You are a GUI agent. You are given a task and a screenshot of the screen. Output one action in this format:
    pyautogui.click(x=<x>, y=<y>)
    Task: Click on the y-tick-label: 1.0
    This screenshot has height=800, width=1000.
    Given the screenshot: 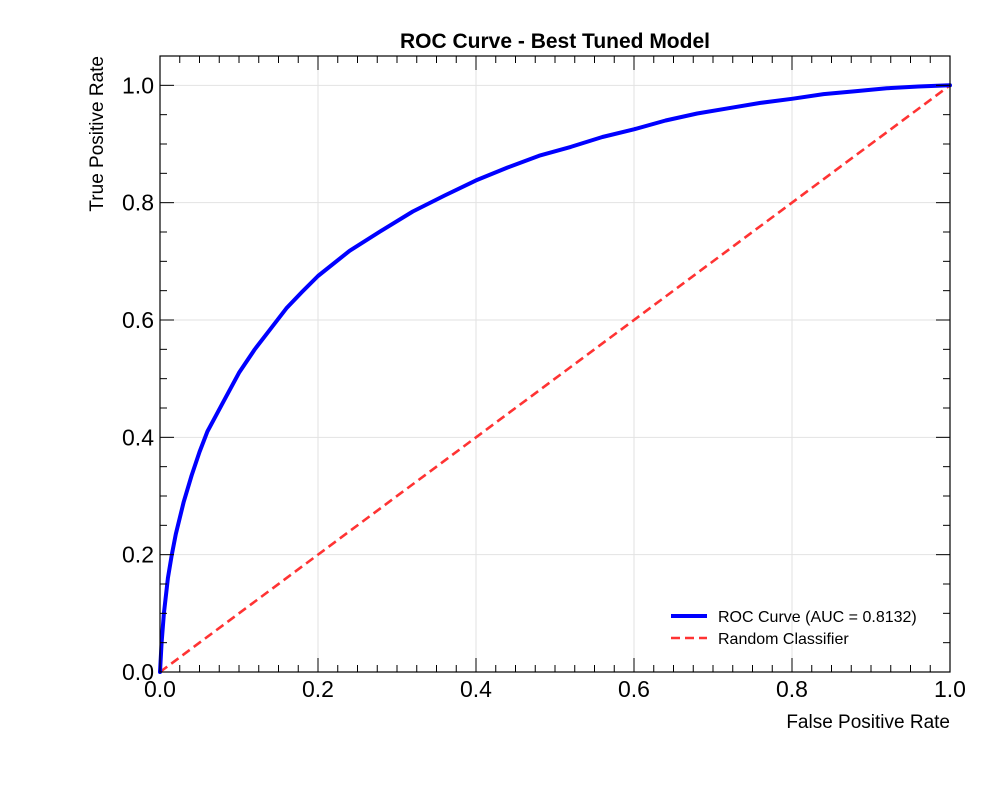 What is the action you would take?
    pyautogui.click(x=138, y=85)
    